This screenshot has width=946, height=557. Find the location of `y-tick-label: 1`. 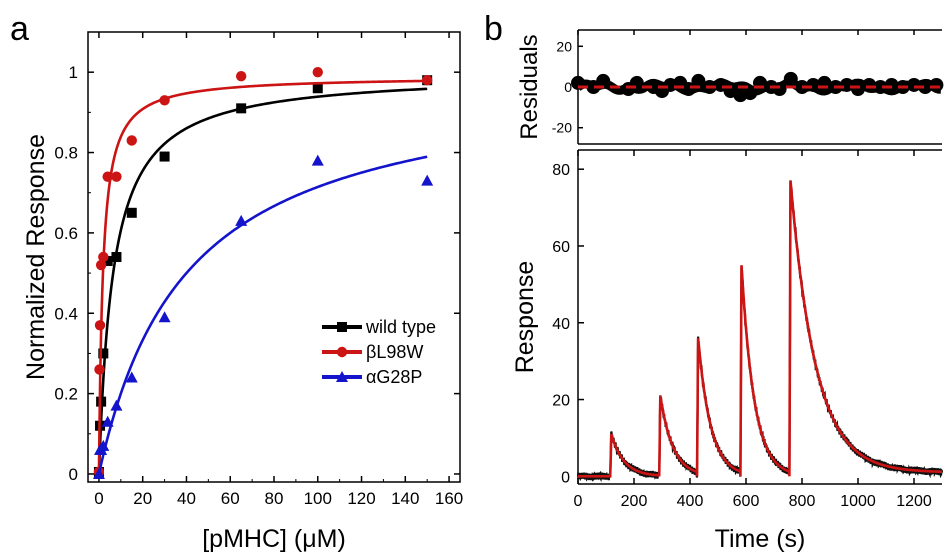

y-tick-label: 1 is located at coordinates (73, 72).